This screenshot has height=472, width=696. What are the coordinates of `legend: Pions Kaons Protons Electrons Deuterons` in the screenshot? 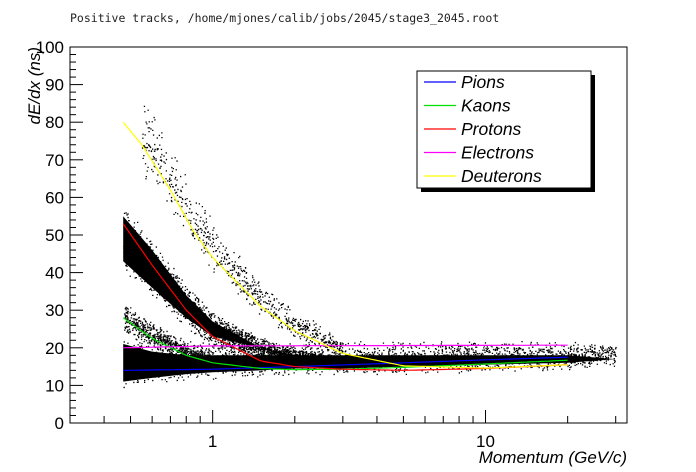 It's located at (505, 131).